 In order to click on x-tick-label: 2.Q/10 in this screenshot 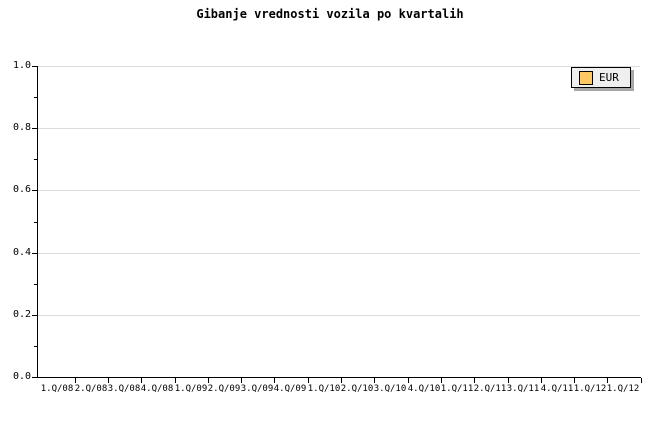, I will do `click(357, 389)`.